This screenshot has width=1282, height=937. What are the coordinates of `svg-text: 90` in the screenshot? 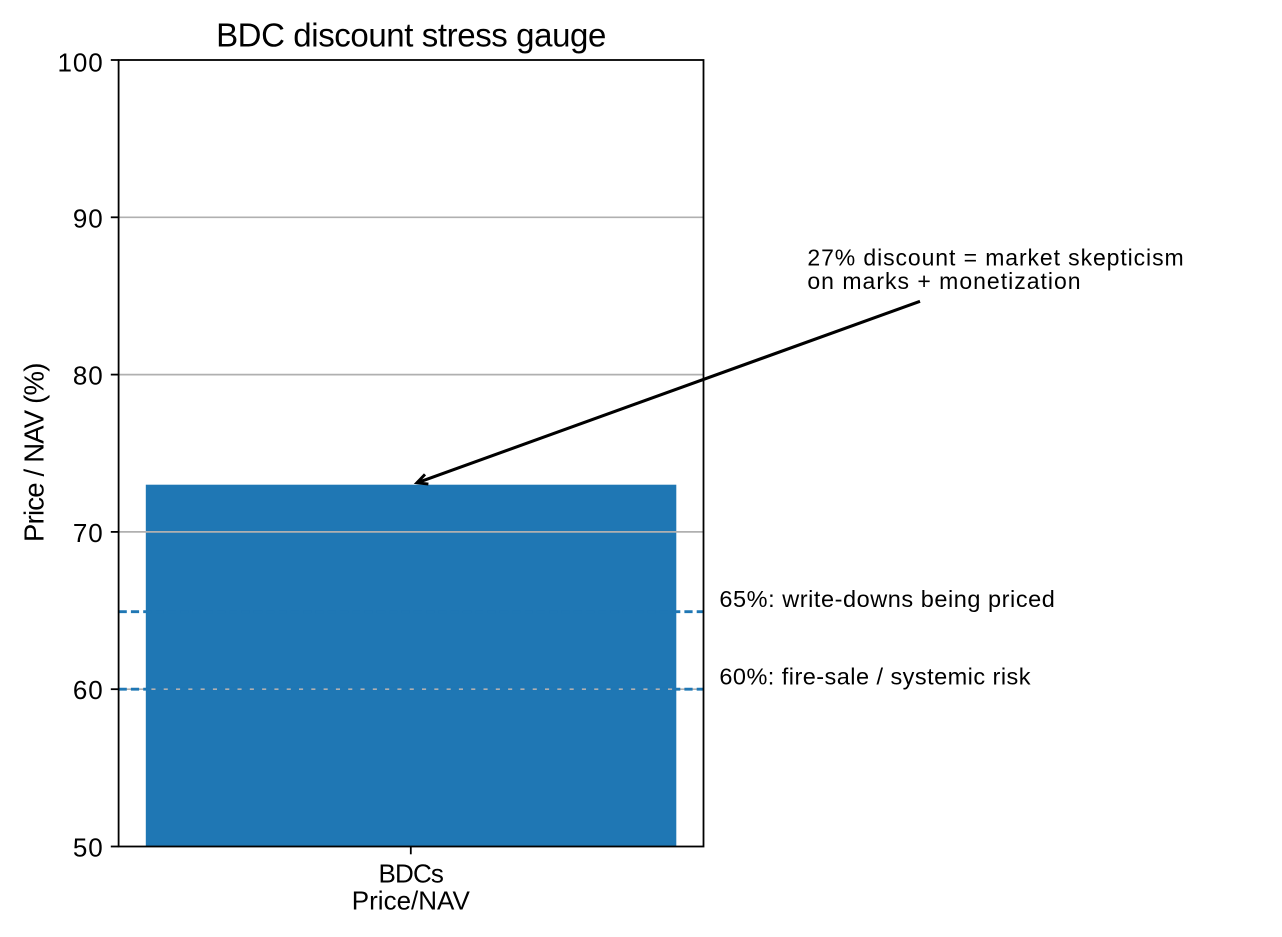 It's located at (88, 218).